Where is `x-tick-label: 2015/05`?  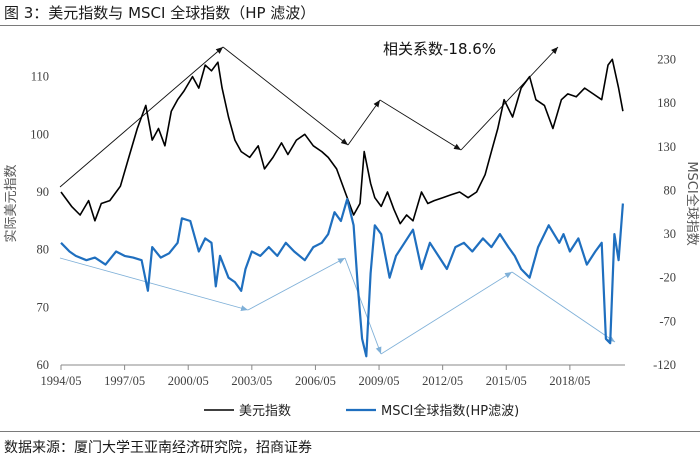
x-tick-label: 2015/05 is located at coordinates (506, 381).